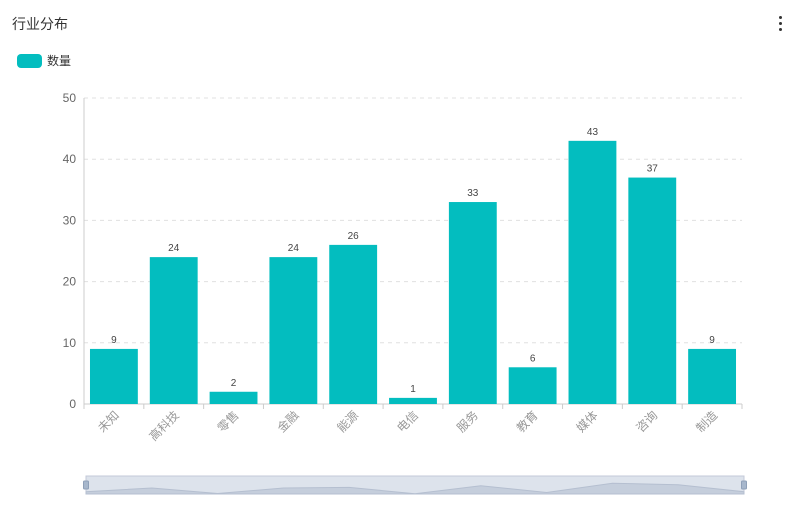  What do you see at coordinates (59, 61) in the screenshot?
I see `legend-label: 数量` at bounding box center [59, 61].